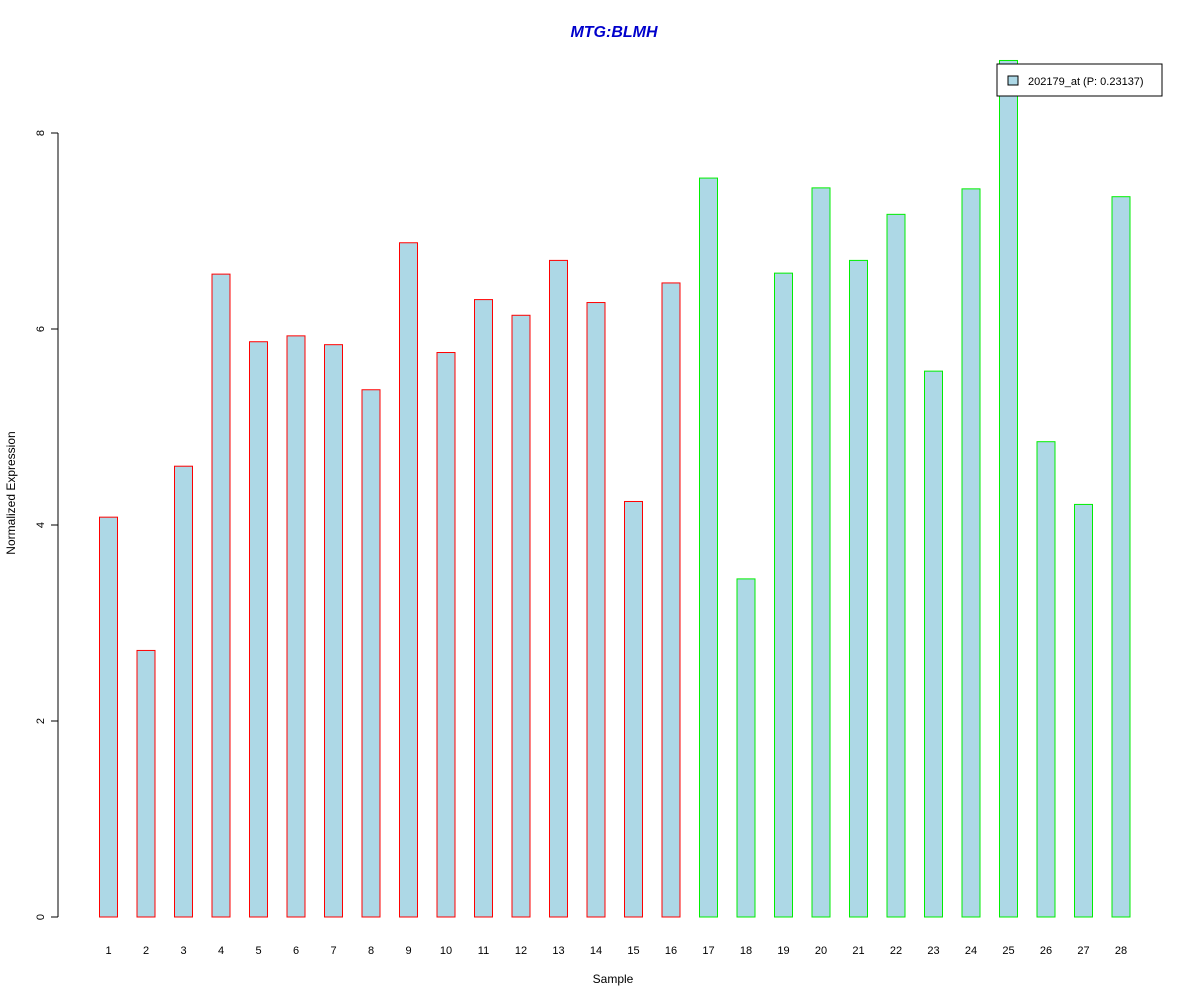 The image size is (1200, 1000). What do you see at coordinates (408, 951) in the screenshot?
I see `x-tick-label: 9` at bounding box center [408, 951].